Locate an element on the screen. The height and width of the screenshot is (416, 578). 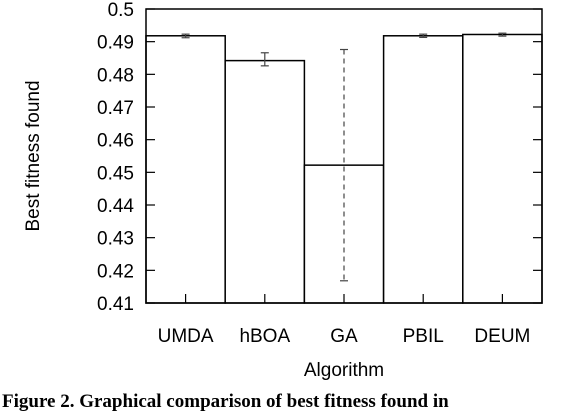
x-tick-label: PBIL is located at coordinates (423, 336).